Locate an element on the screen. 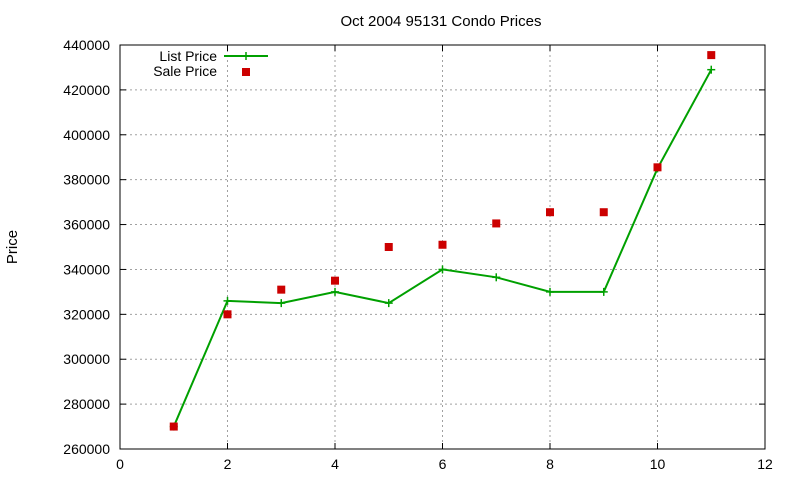  x-tick-label: 6 is located at coordinates (443, 464).